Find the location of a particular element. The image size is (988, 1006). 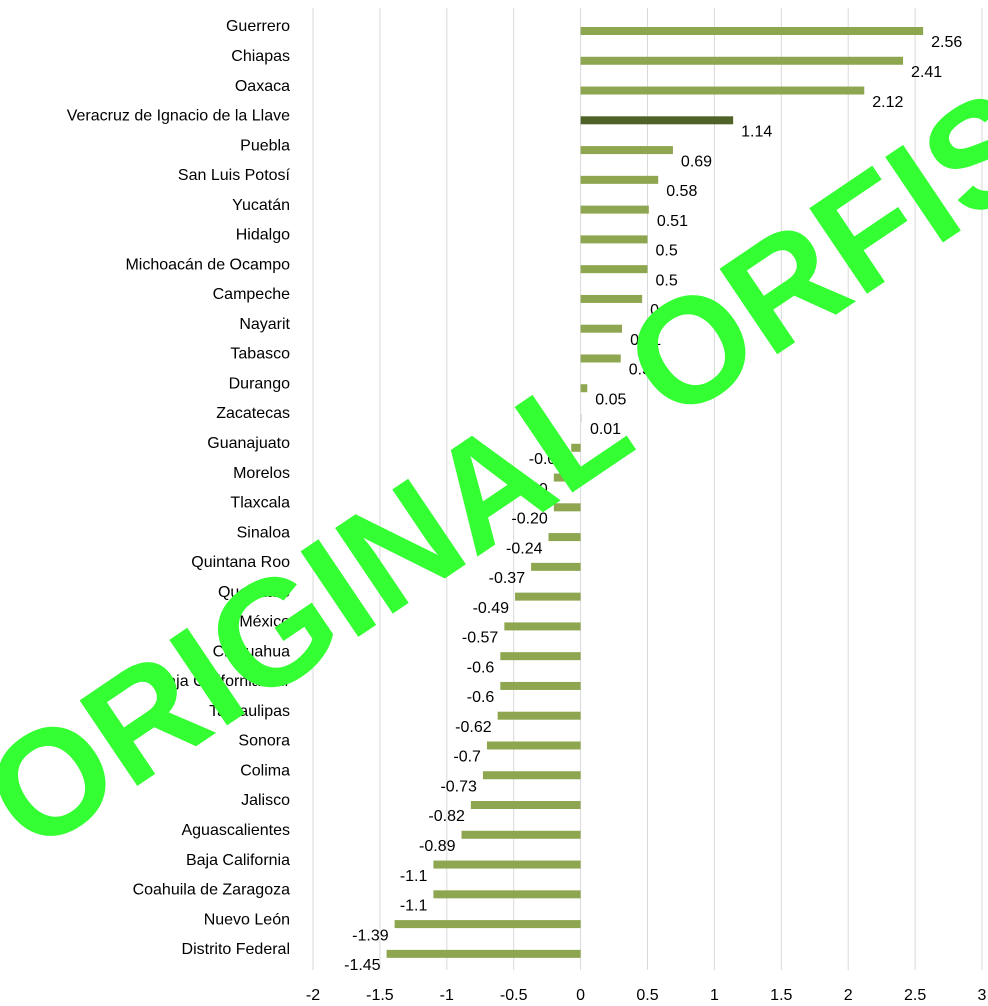

y-tick-label: Campeche is located at coordinates (251, 294).